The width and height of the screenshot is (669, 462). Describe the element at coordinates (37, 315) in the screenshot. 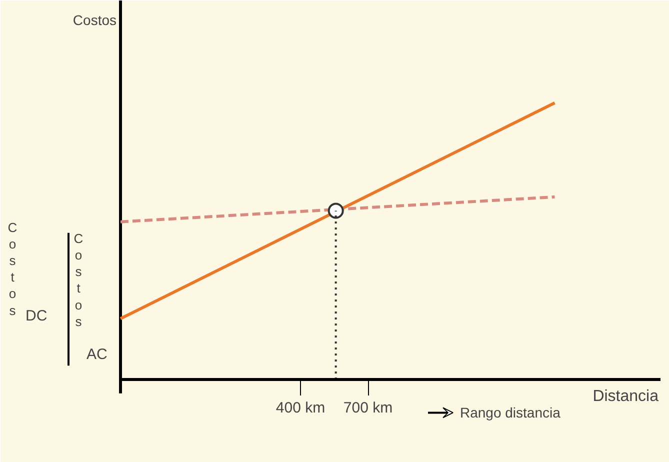

I see `text: DC` at that location.